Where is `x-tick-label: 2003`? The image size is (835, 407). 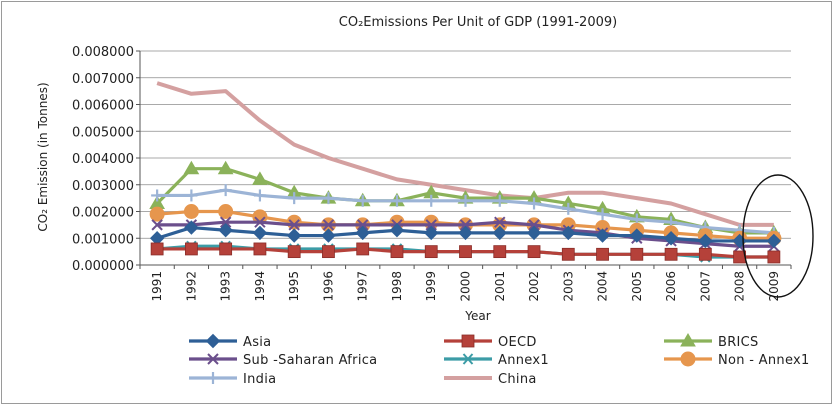
x-tick-label: 2003 is located at coordinates (568, 286).